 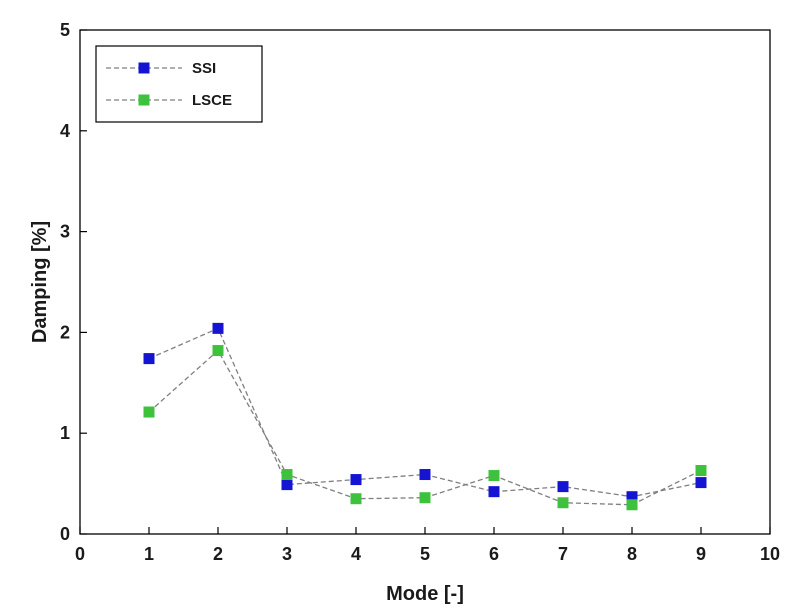 I want to click on legend: SSI LSCE, so click(x=179, y=84).